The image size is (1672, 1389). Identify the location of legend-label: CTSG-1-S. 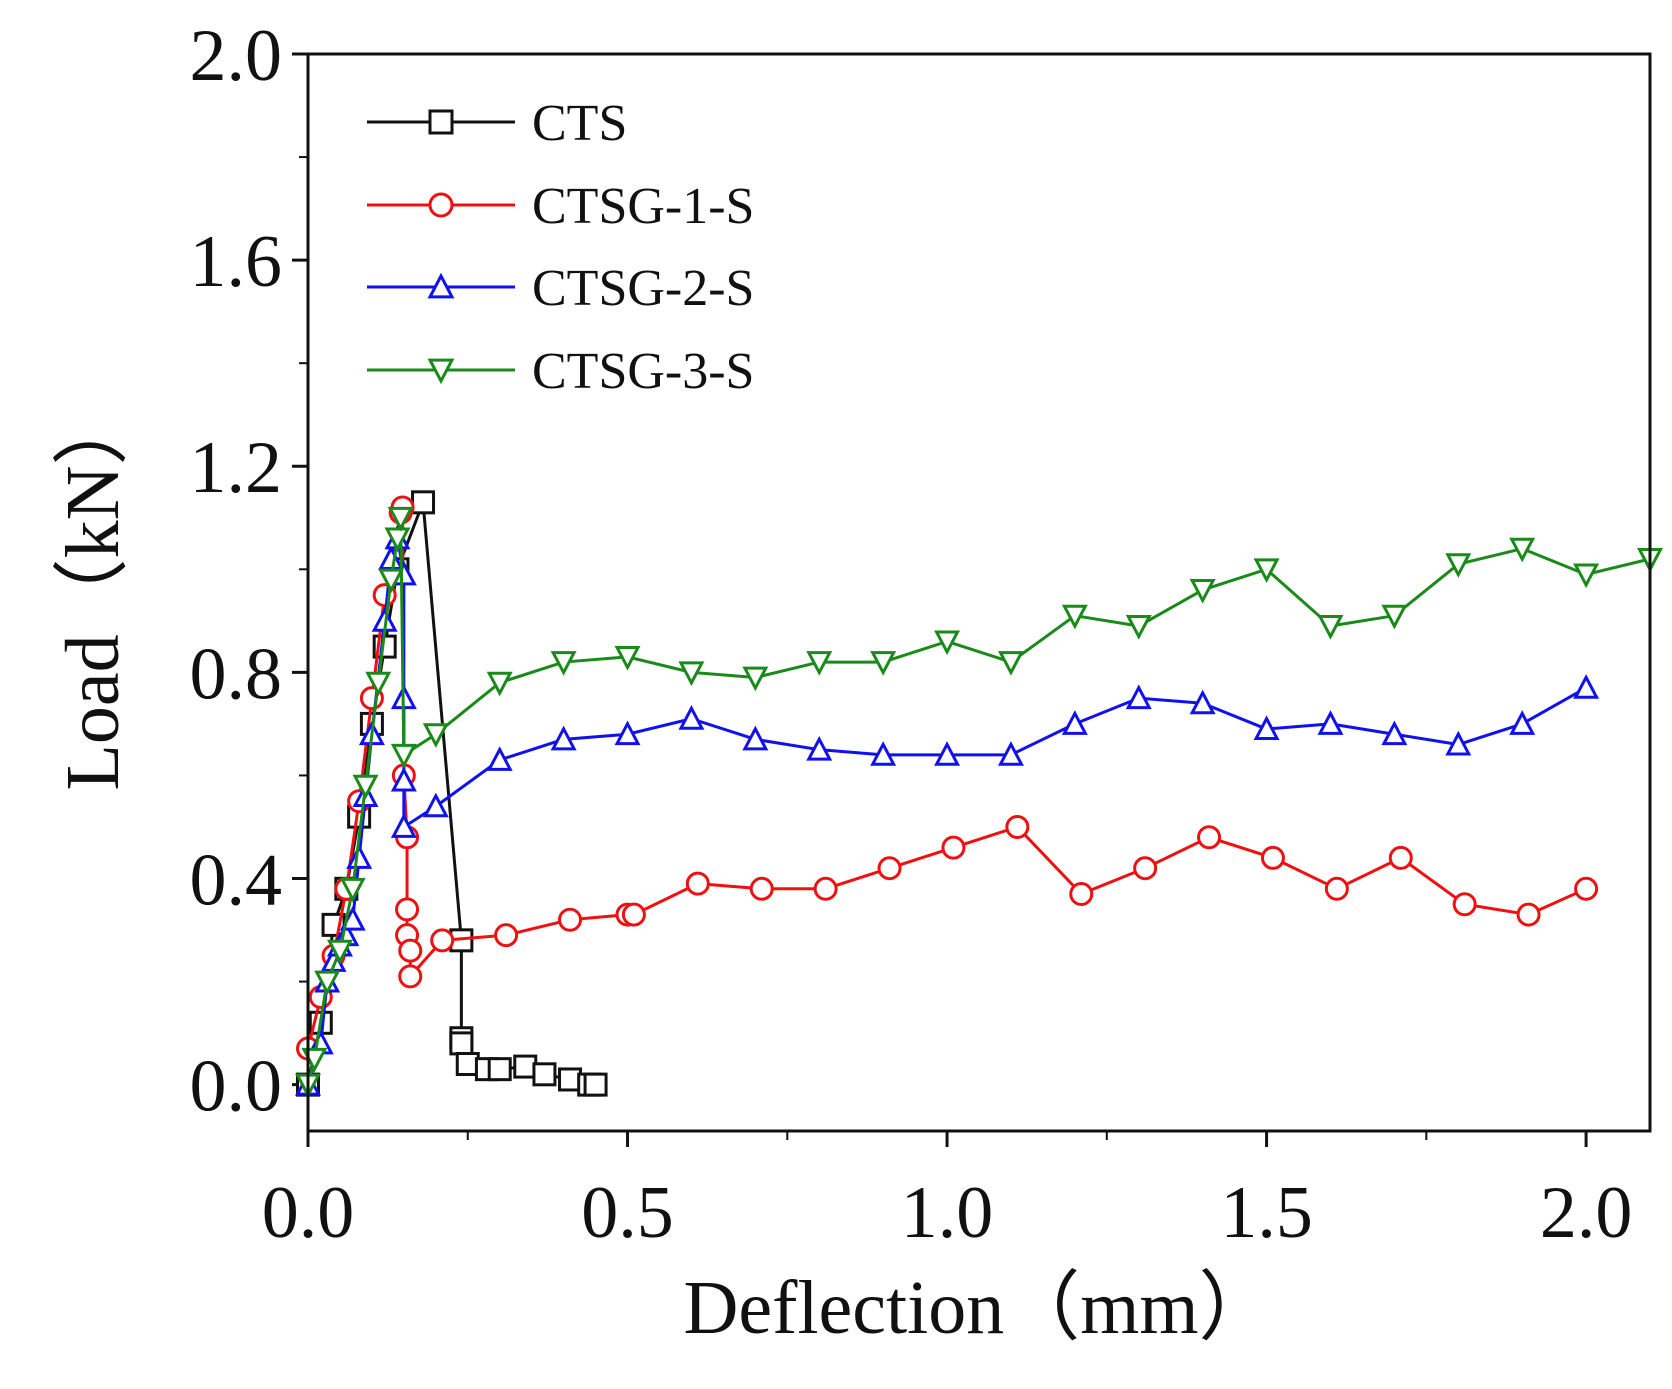
(643, 206).